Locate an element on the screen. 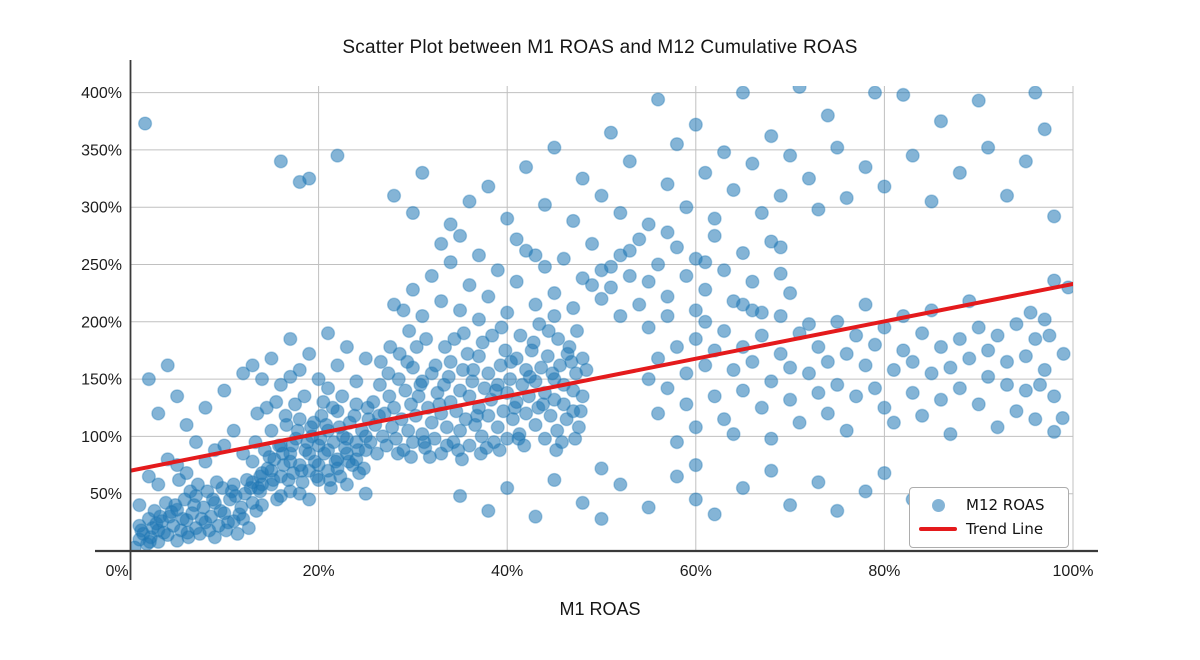 The height and width of the screenshot is (660, 1200). x-tick-label: 0% is located at coordinates (116, 571).